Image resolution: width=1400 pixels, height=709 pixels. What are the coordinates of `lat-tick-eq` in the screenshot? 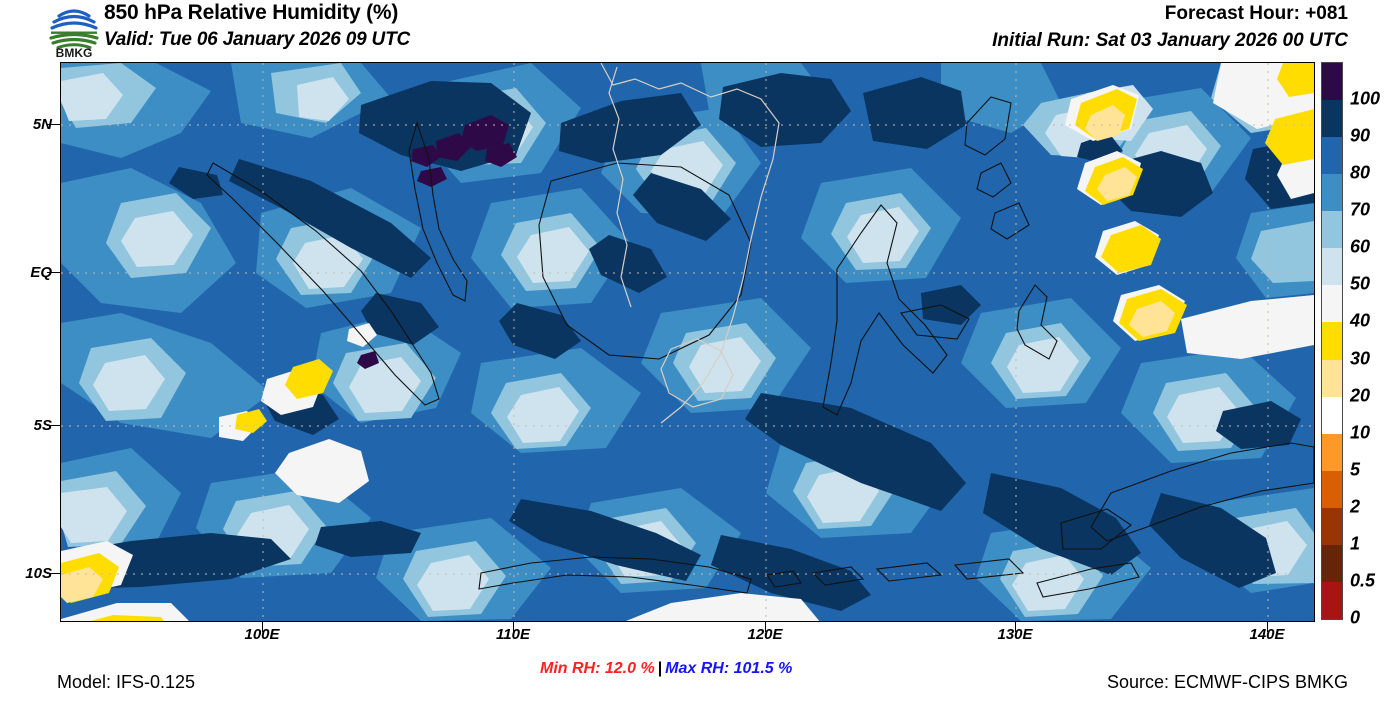 It's located at (53, 272).